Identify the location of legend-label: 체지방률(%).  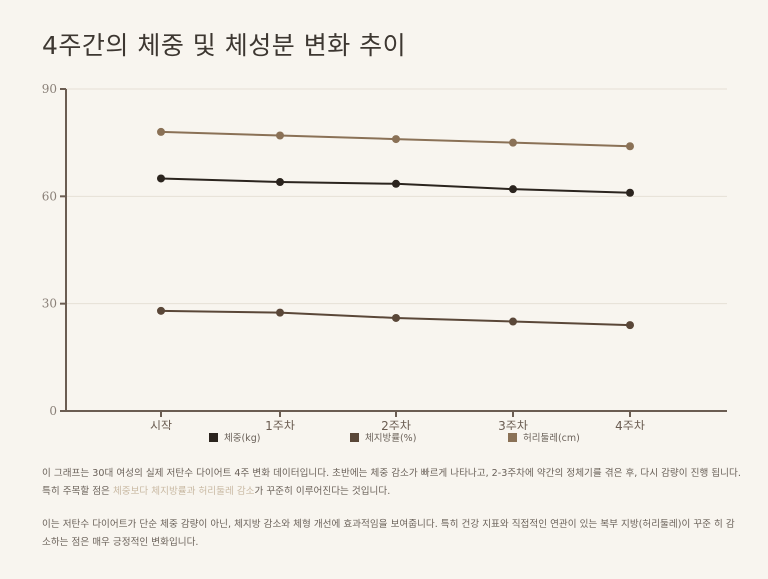
(391, 438).